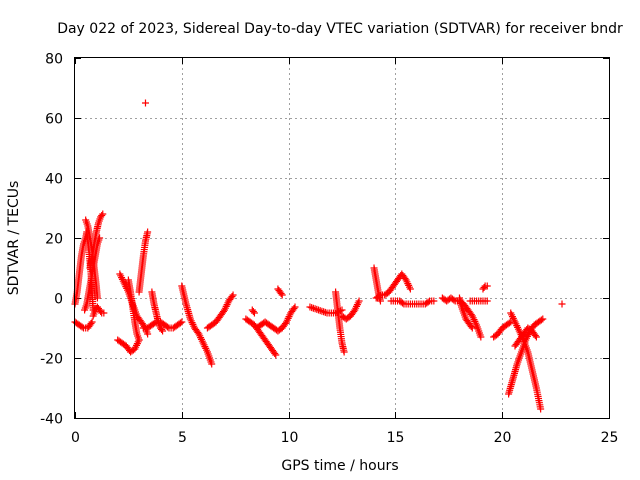 The image size is (640, 480). What do you see at coordinates (51, 360) in the screenshot?
I see `y-tick-label: -20` at bounding box center [51, 360].